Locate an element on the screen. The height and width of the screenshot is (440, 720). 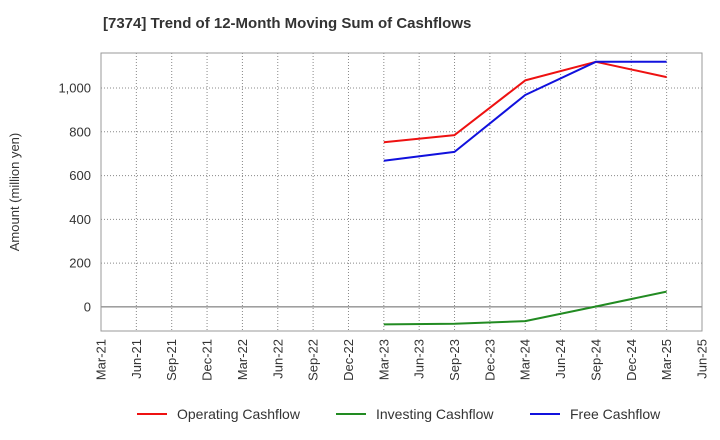
x-tick-label: Jun-21 is located at coordinates (136, 359).